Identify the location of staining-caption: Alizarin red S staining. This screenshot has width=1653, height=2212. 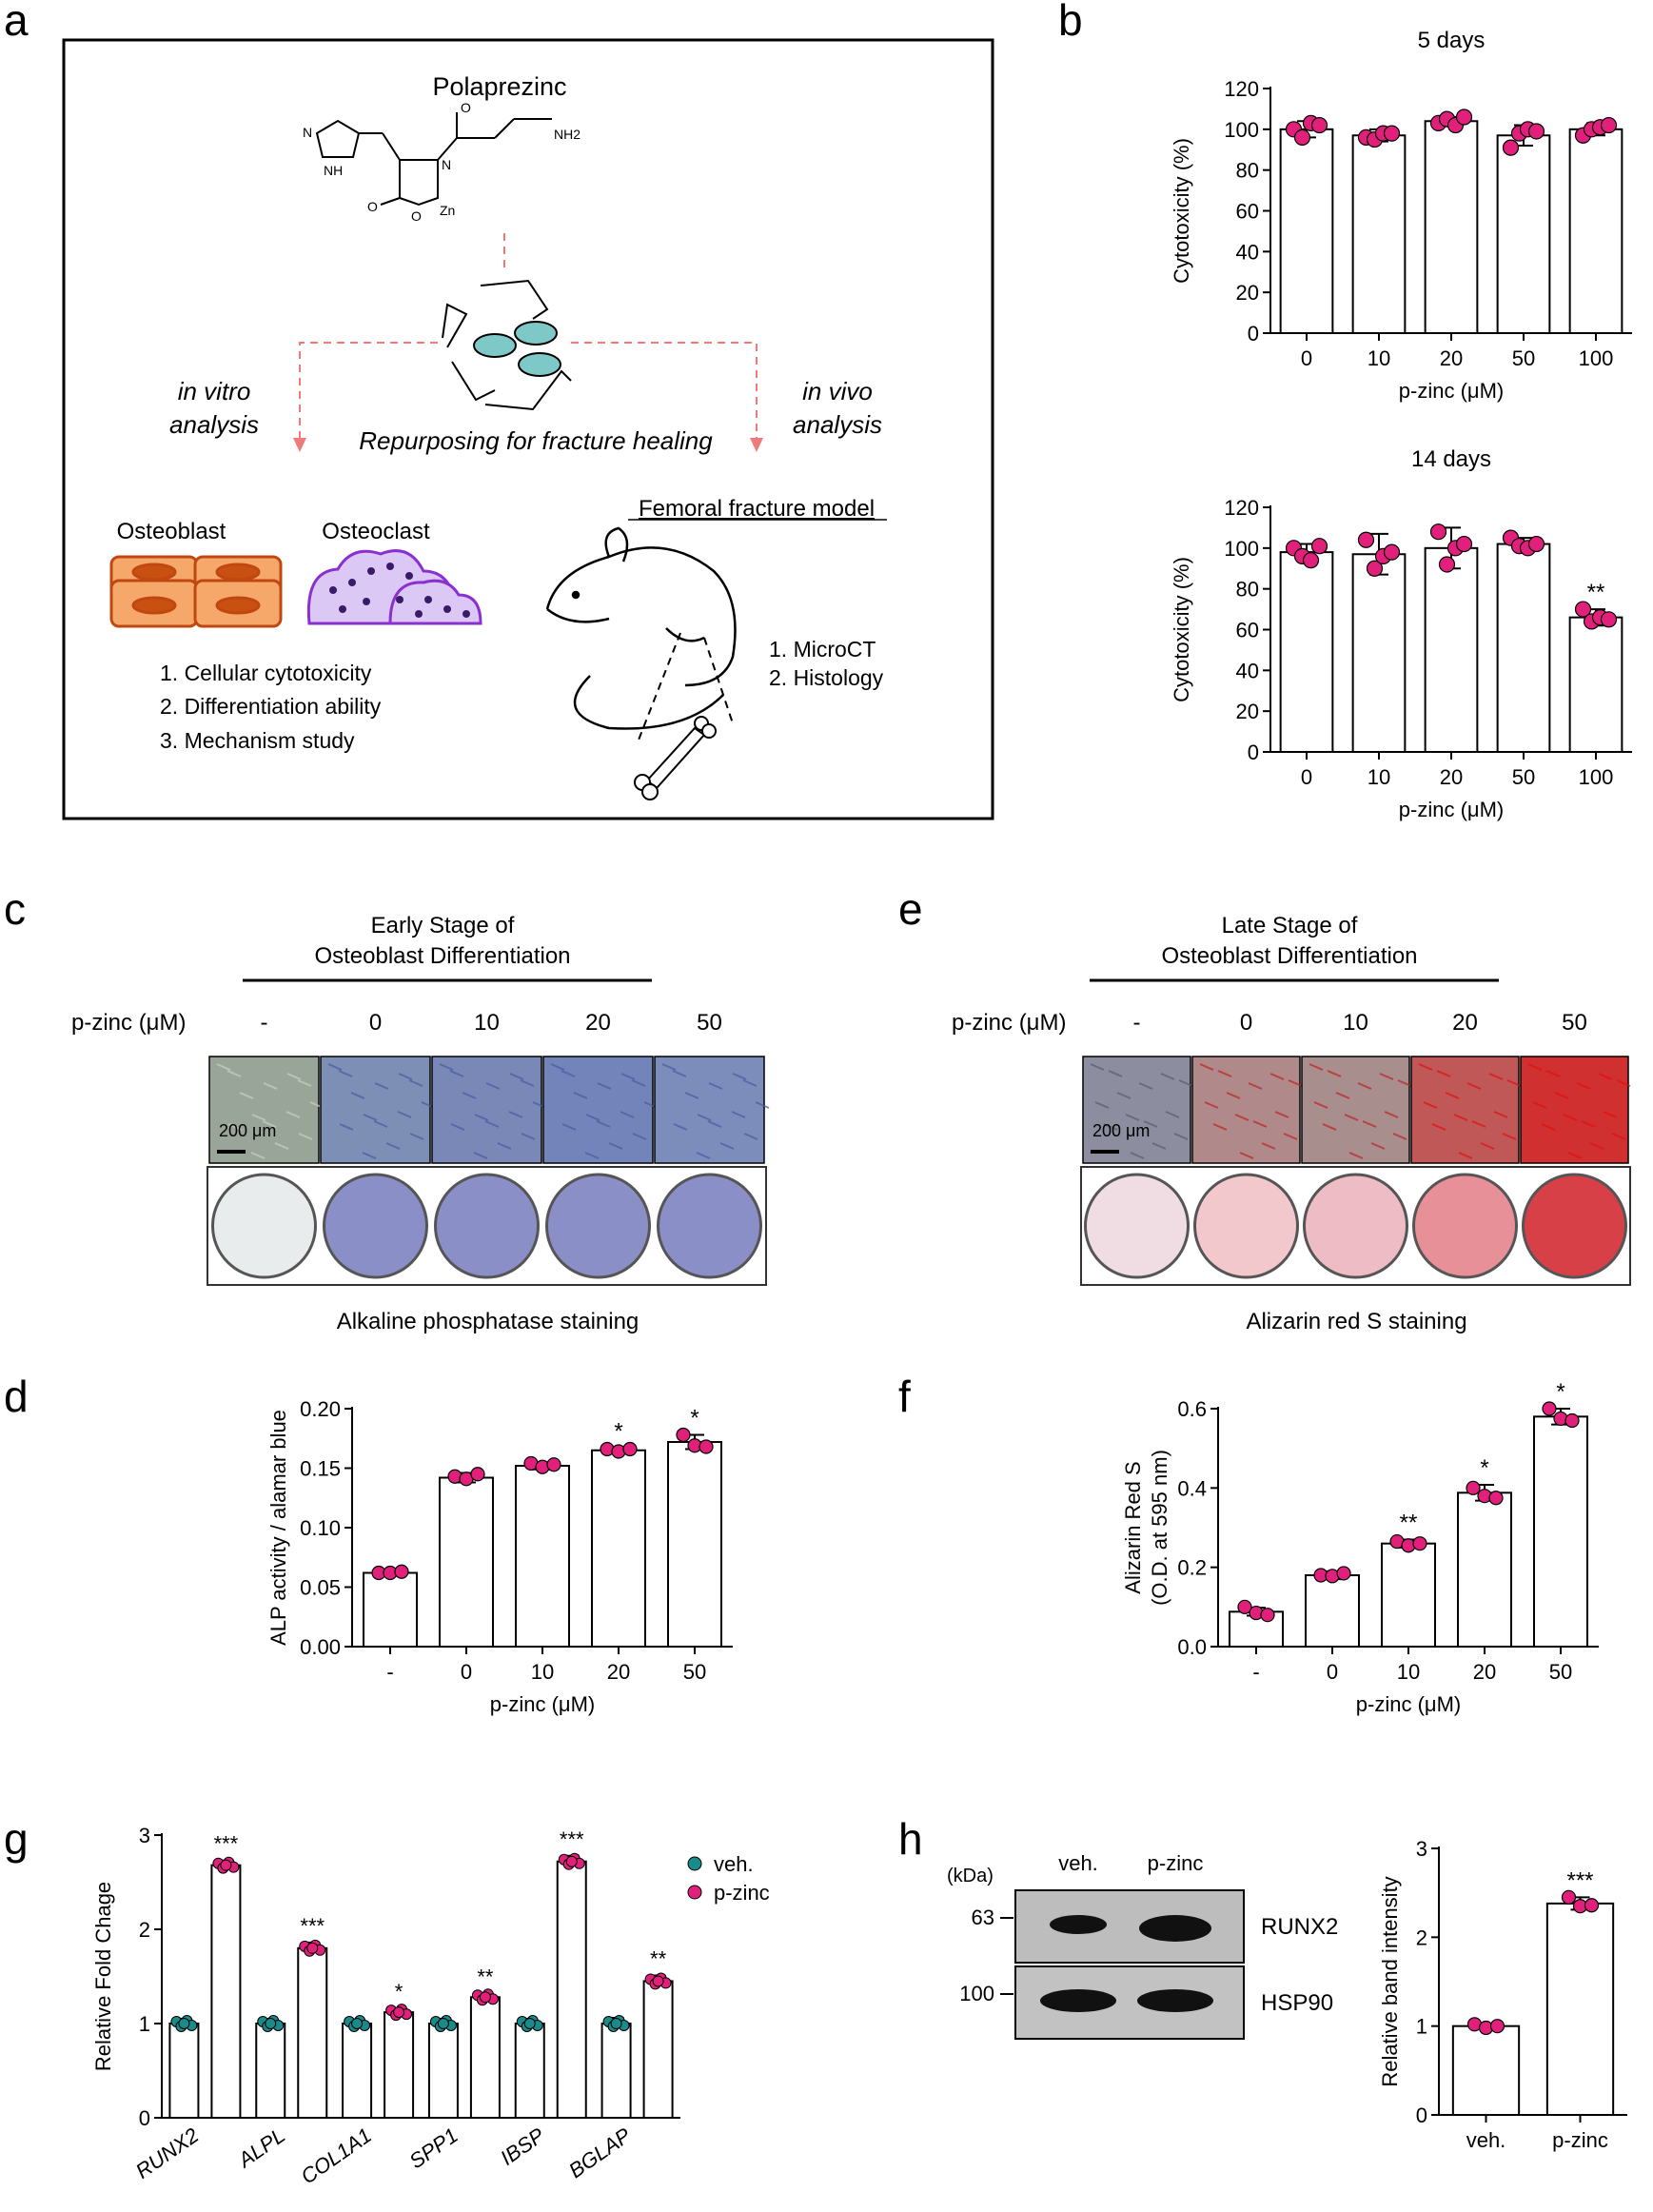
(1356, 1321).